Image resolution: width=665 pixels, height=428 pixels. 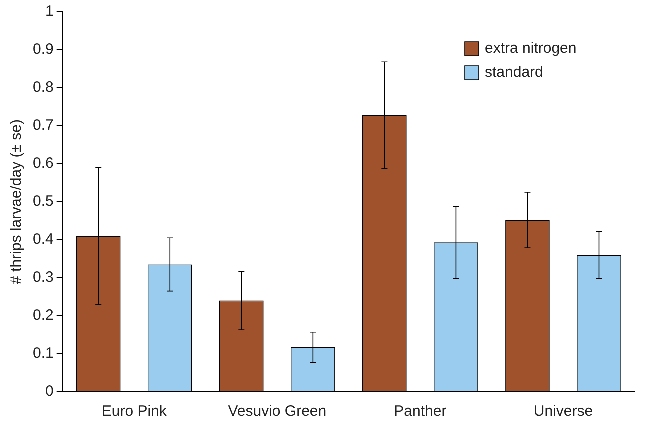 What do you see at coordinates (135, 411) in the screenshot?
I see `x-tick-label: Euro Pink` at bounding box center [135, 411].